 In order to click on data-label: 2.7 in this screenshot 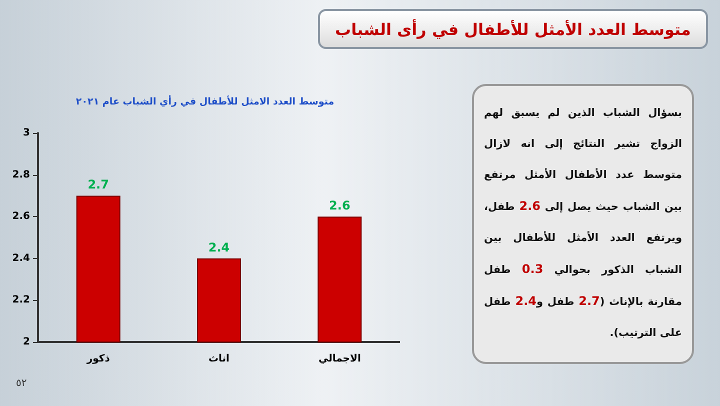, I will do `click(98, 185)`.